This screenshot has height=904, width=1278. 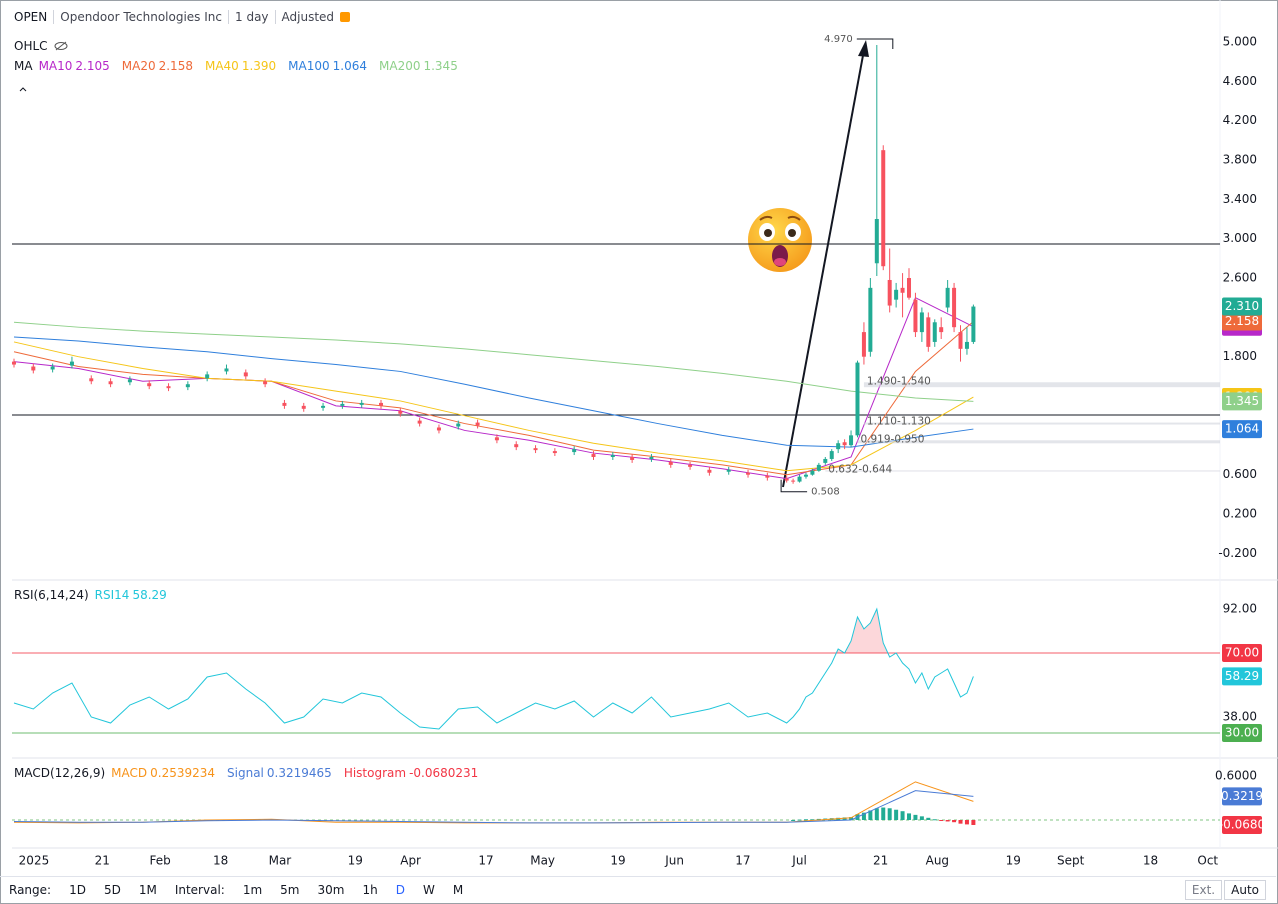 I want to click on ma-line, so click(x=493, y=361).